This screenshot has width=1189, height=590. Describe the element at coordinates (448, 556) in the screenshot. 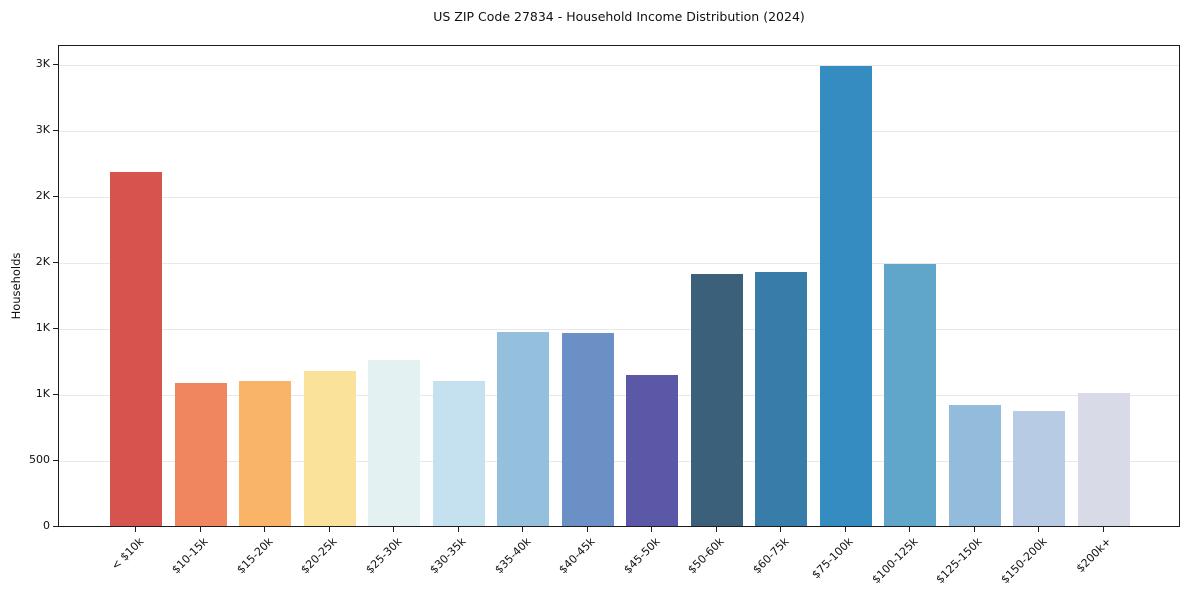

I see `x-tick-label: $30-35k` at that location.